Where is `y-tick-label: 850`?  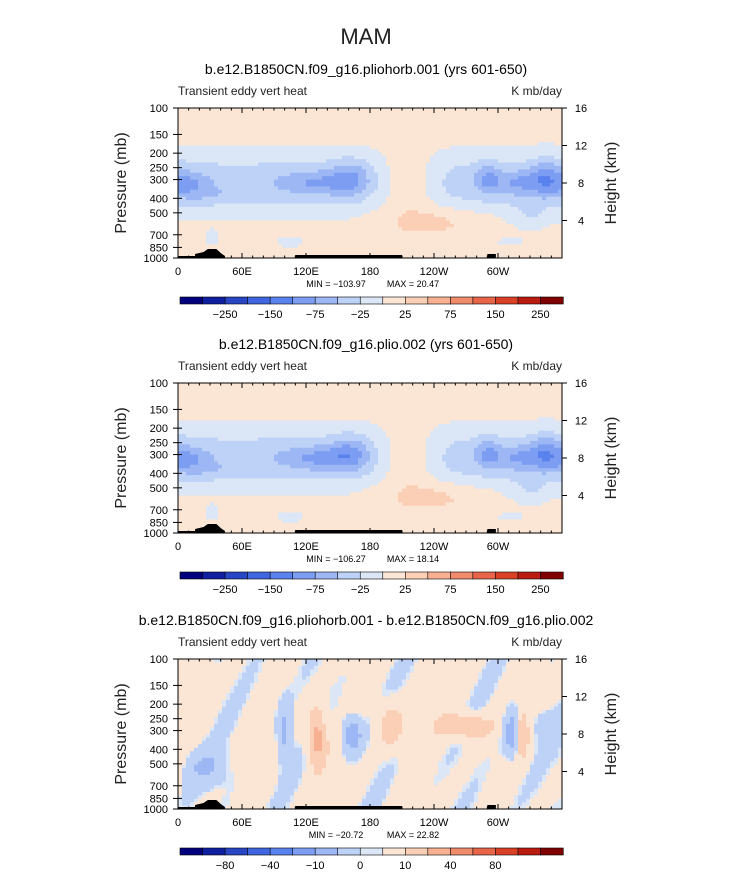 y-tick-label: 850 is located at coordinates (159, 248).